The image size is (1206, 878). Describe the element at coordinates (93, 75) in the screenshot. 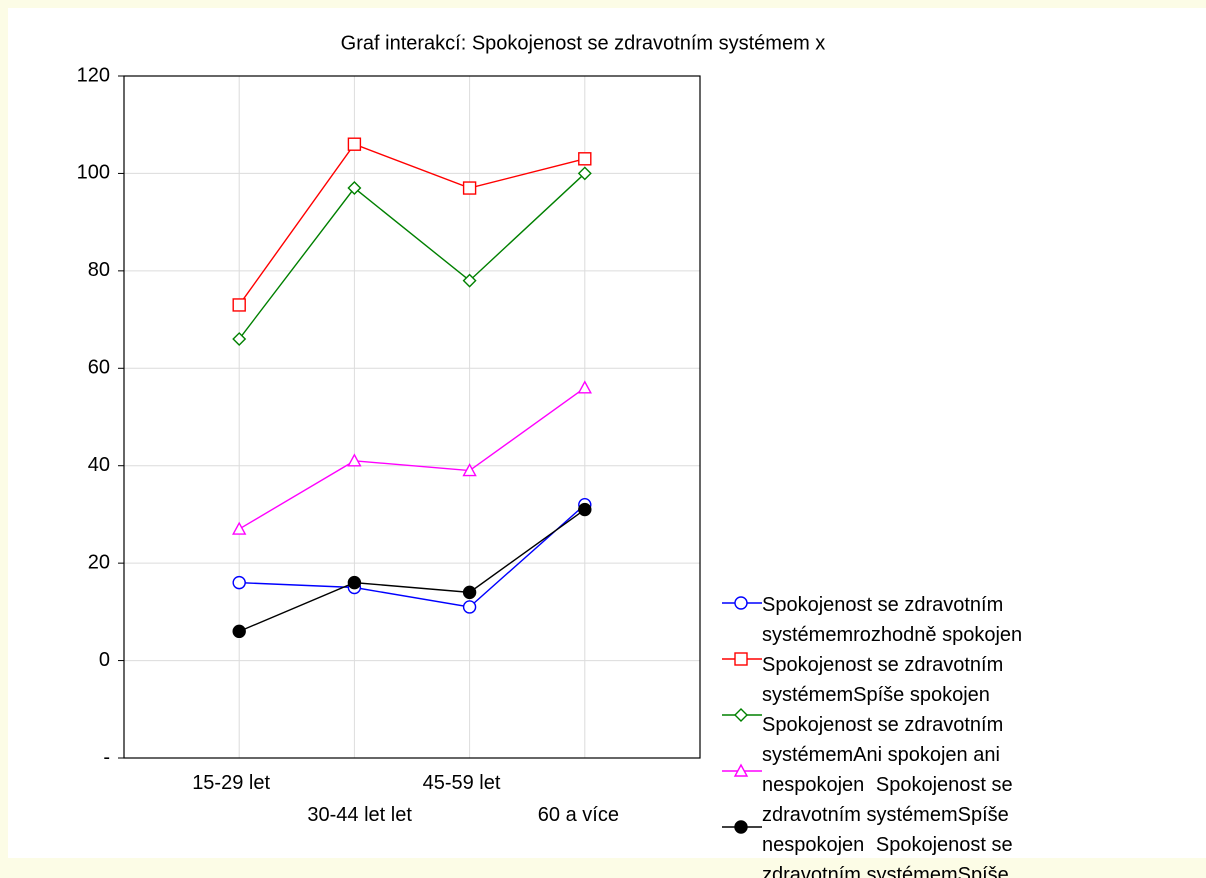

I see `y-tick-label: 120` at that location.